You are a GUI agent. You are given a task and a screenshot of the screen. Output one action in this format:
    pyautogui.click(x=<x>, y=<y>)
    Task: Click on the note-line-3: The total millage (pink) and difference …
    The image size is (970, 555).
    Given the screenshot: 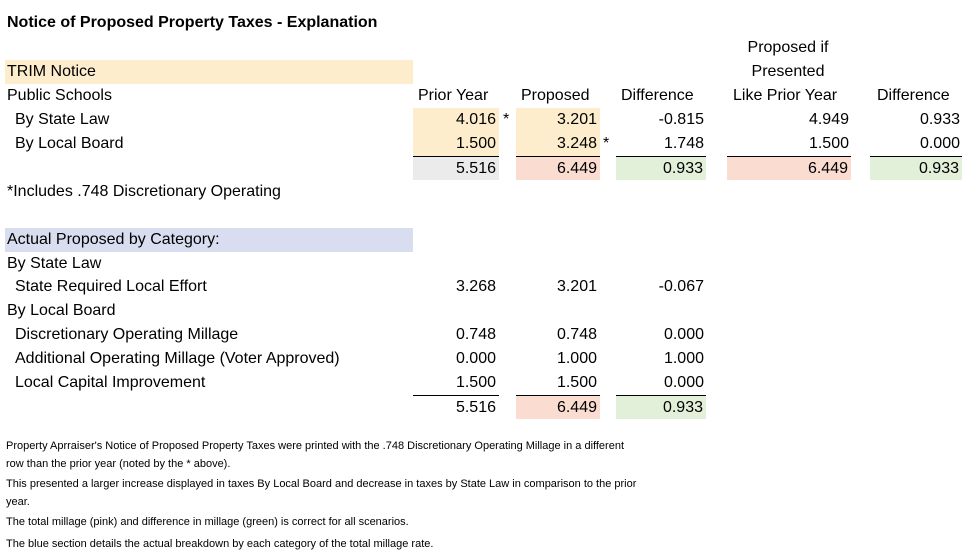 What is the action you would take?
    pyautogui.click(x=207, y=522)
    